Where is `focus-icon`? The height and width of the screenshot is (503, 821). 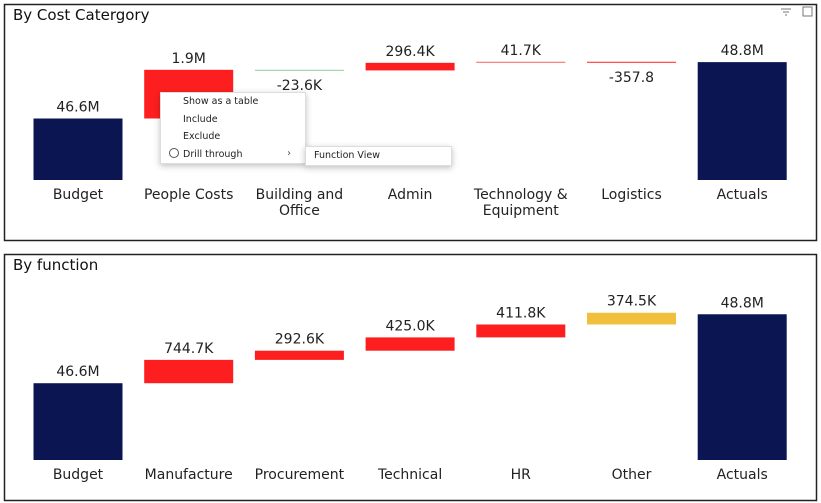 focus-icon is located at coordinates (807, 11).